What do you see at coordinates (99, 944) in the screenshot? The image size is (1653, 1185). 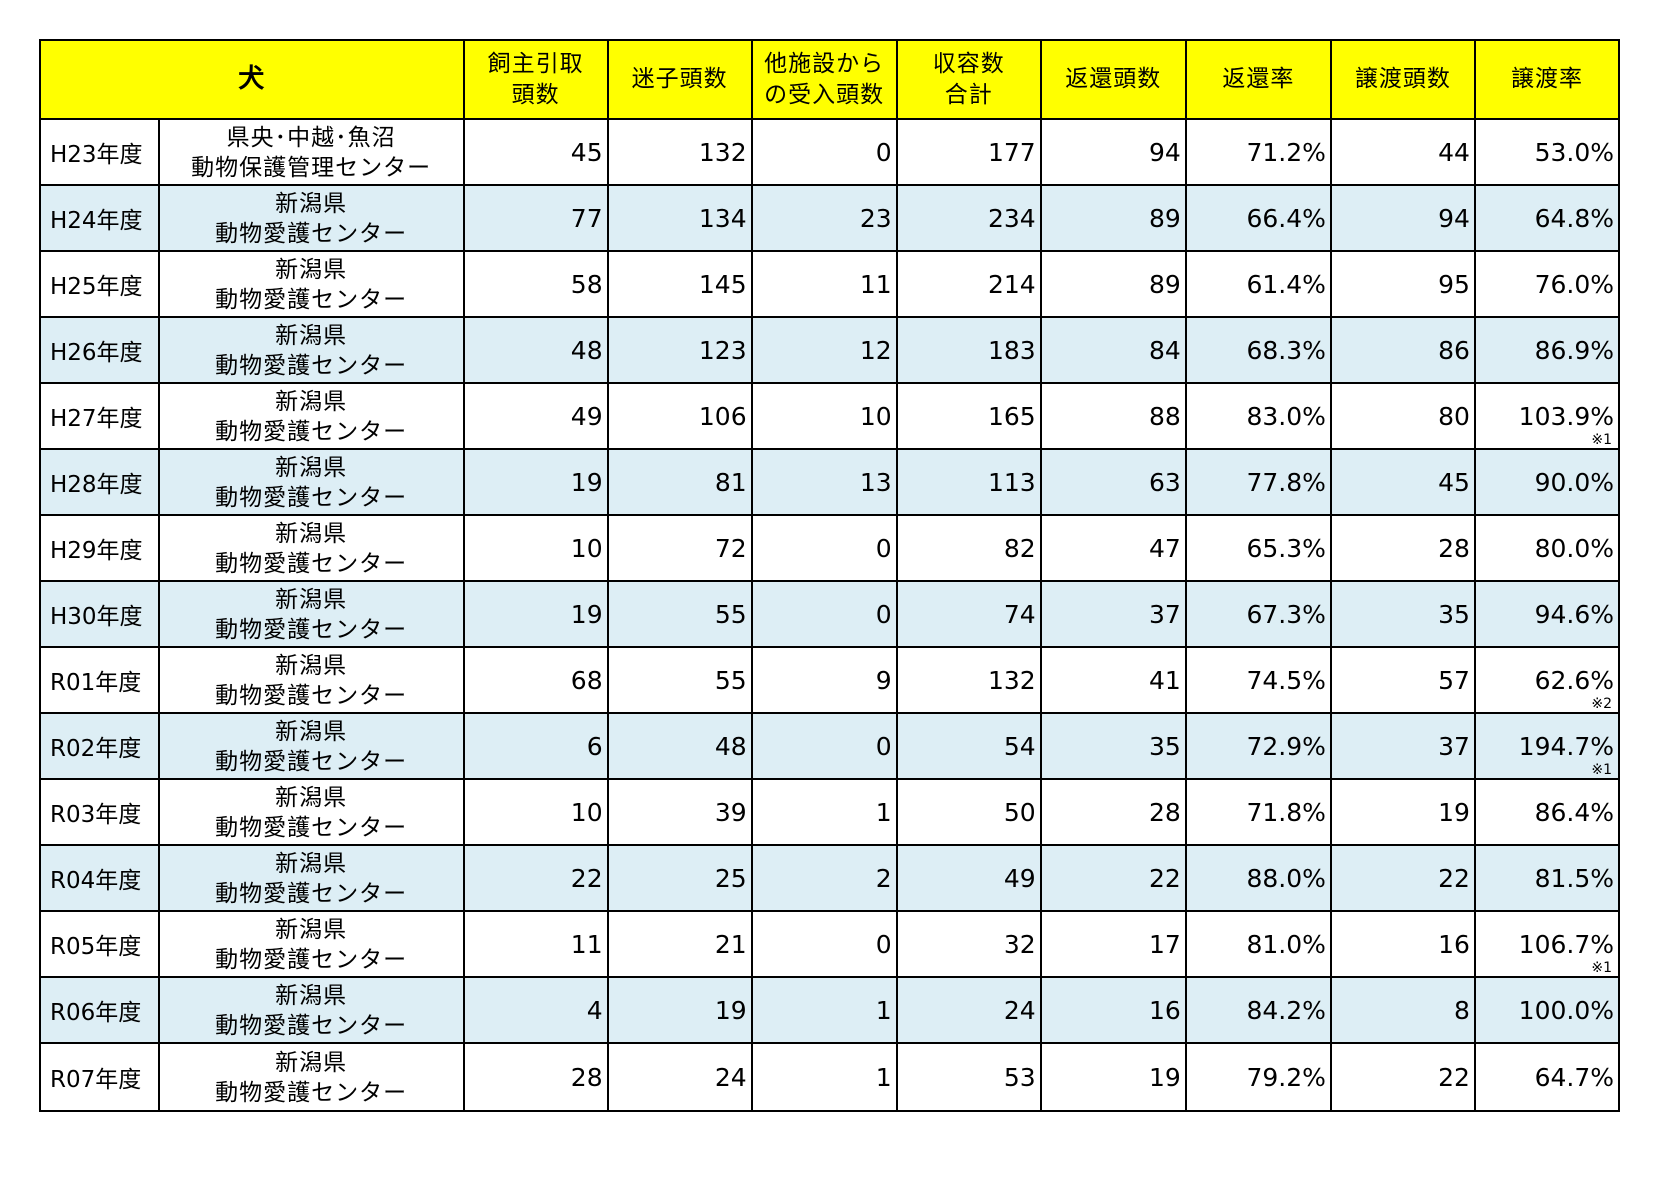 I see `fiscal-year-cell: R05年度` at bounding box center [99, 944].